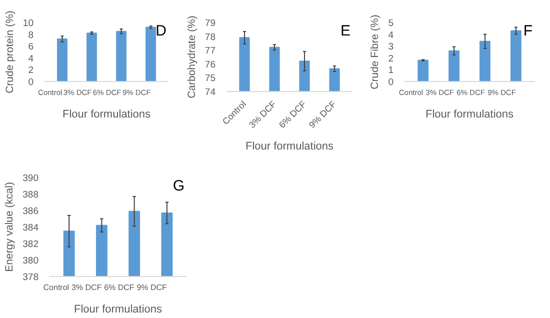 This screenshot has width=550, height=318. I want to click on x-tick-label: 3% DCF, so click(86, 287).